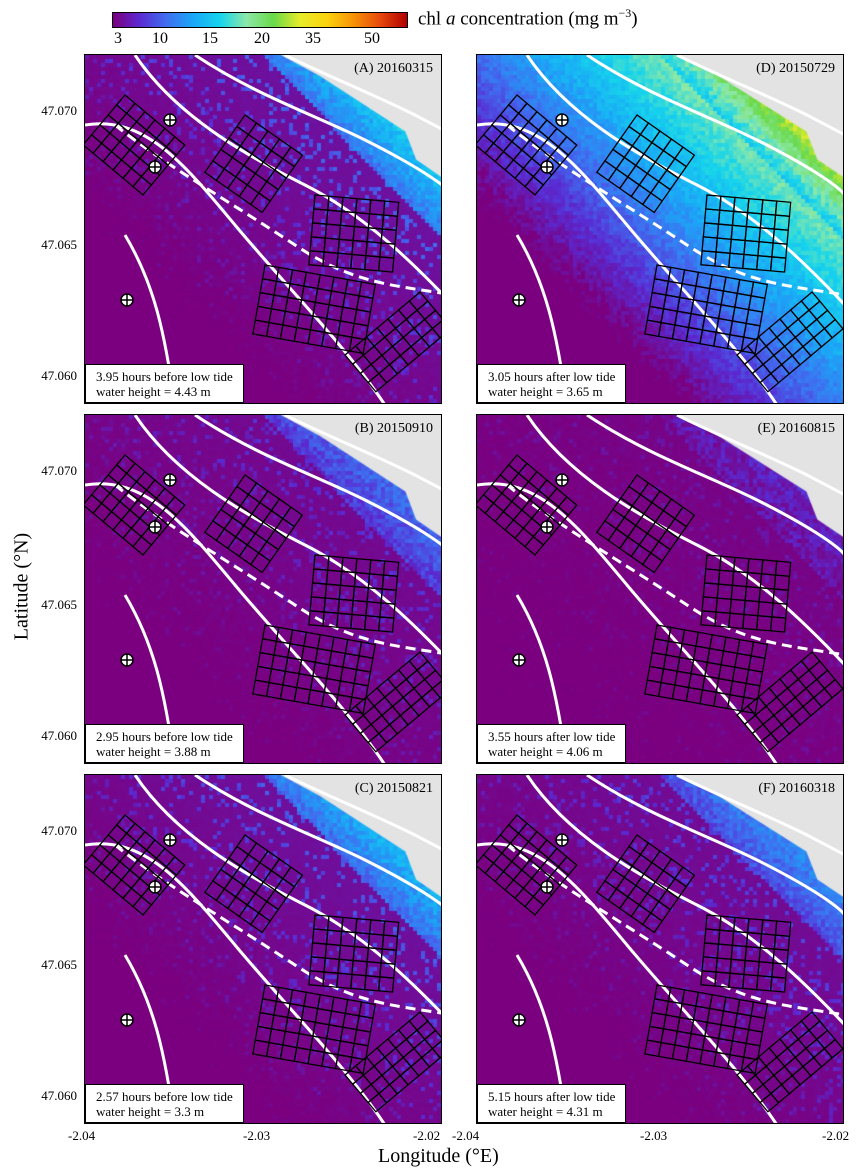 The height and width of the screenshot is (1174, 863). I want to click on colorbar-tick: 35, so click(313, 38).